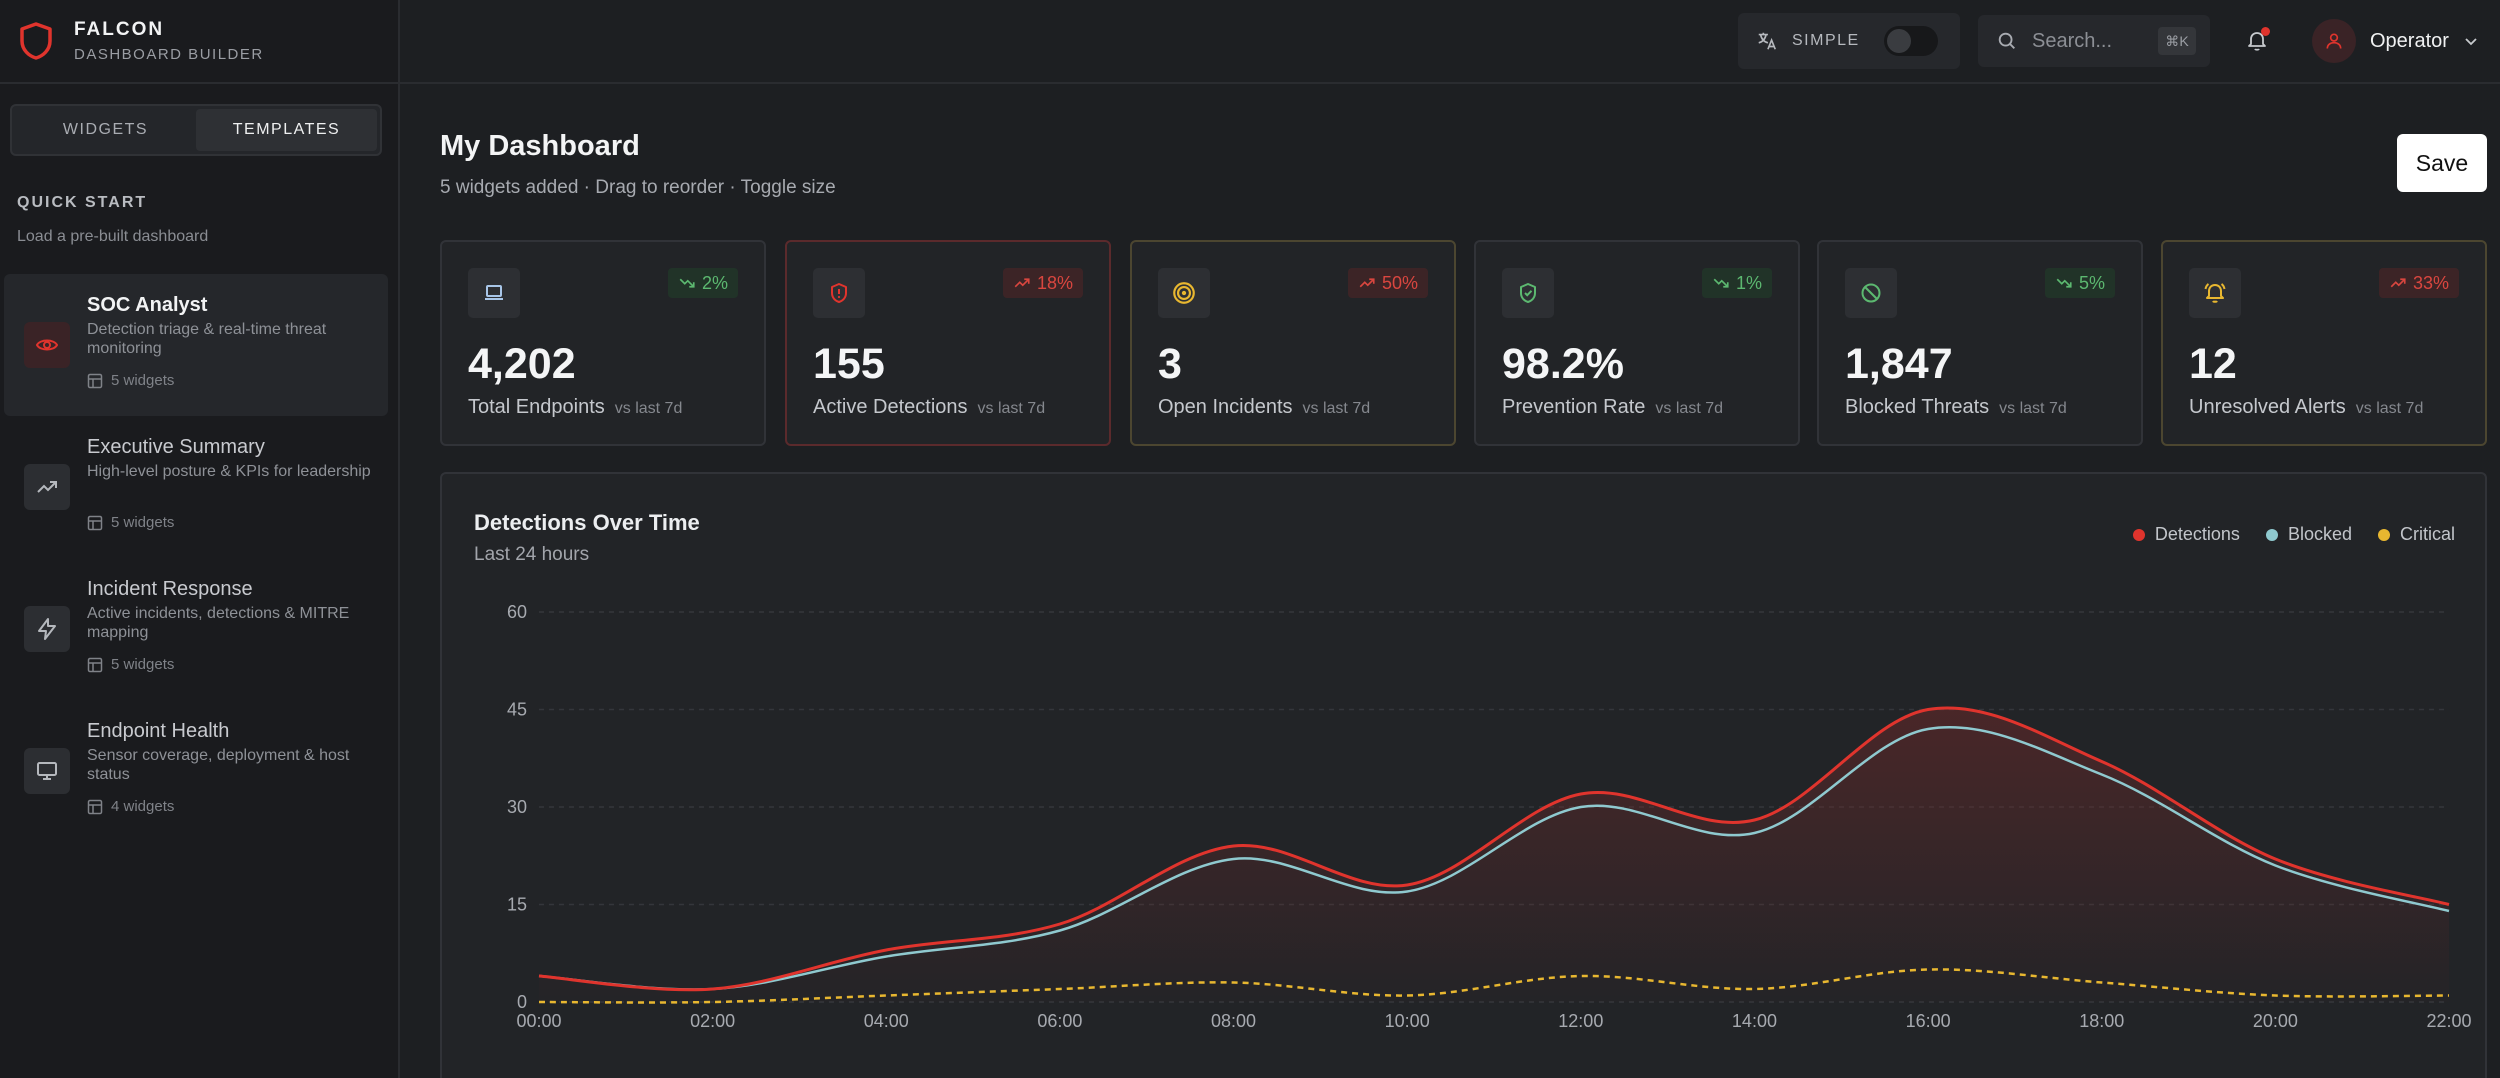 This screenshot has width=2500, height=1078. I want to click on legend-item-blocked: Blocked, so click(2308, 534).